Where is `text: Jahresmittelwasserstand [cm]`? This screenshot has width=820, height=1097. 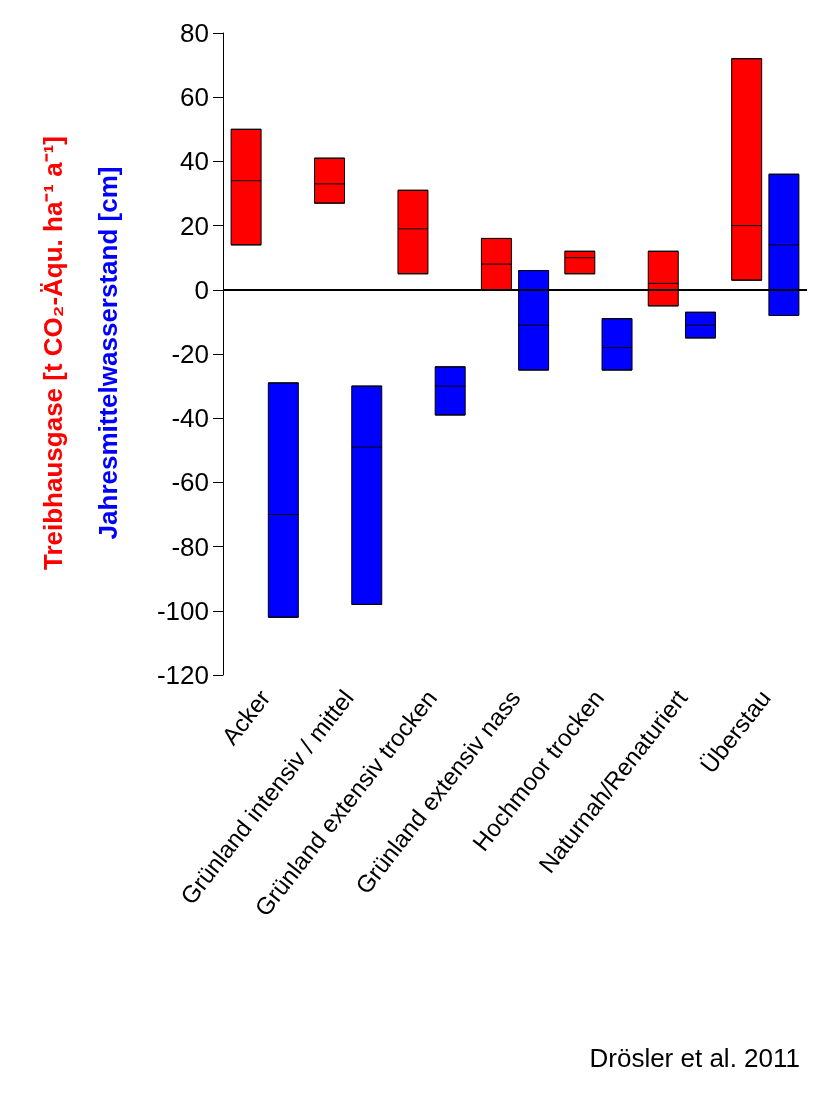 text: Jahresmittelwasserstand [cm] is located at coordinates (108, 353).